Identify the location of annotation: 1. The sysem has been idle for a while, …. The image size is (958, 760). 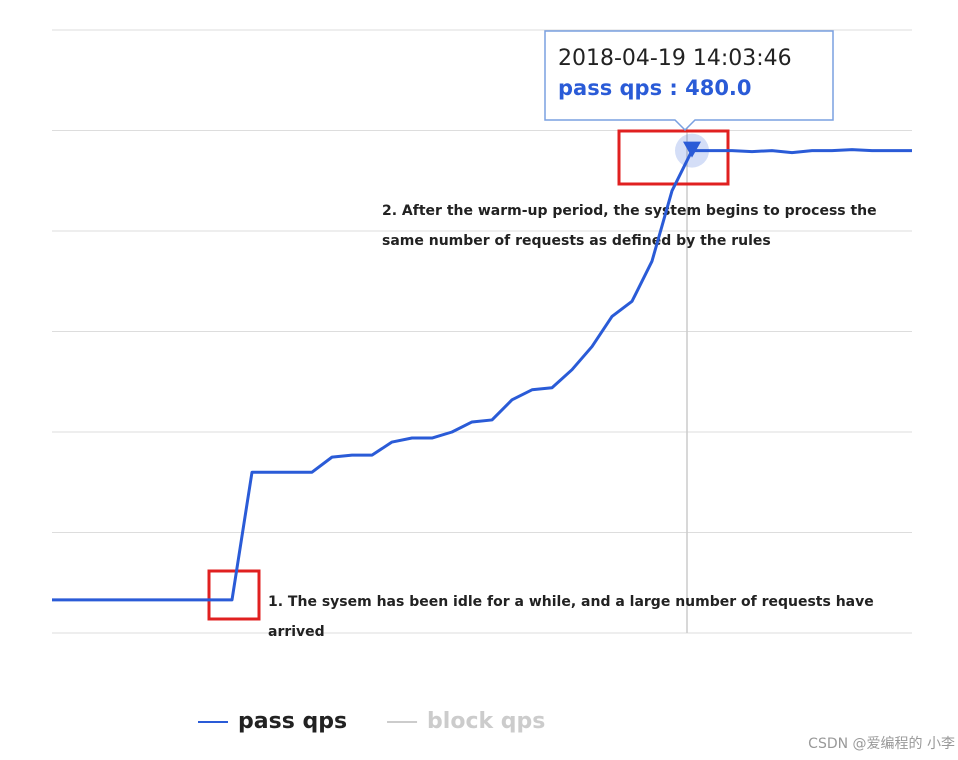
(571, 602).